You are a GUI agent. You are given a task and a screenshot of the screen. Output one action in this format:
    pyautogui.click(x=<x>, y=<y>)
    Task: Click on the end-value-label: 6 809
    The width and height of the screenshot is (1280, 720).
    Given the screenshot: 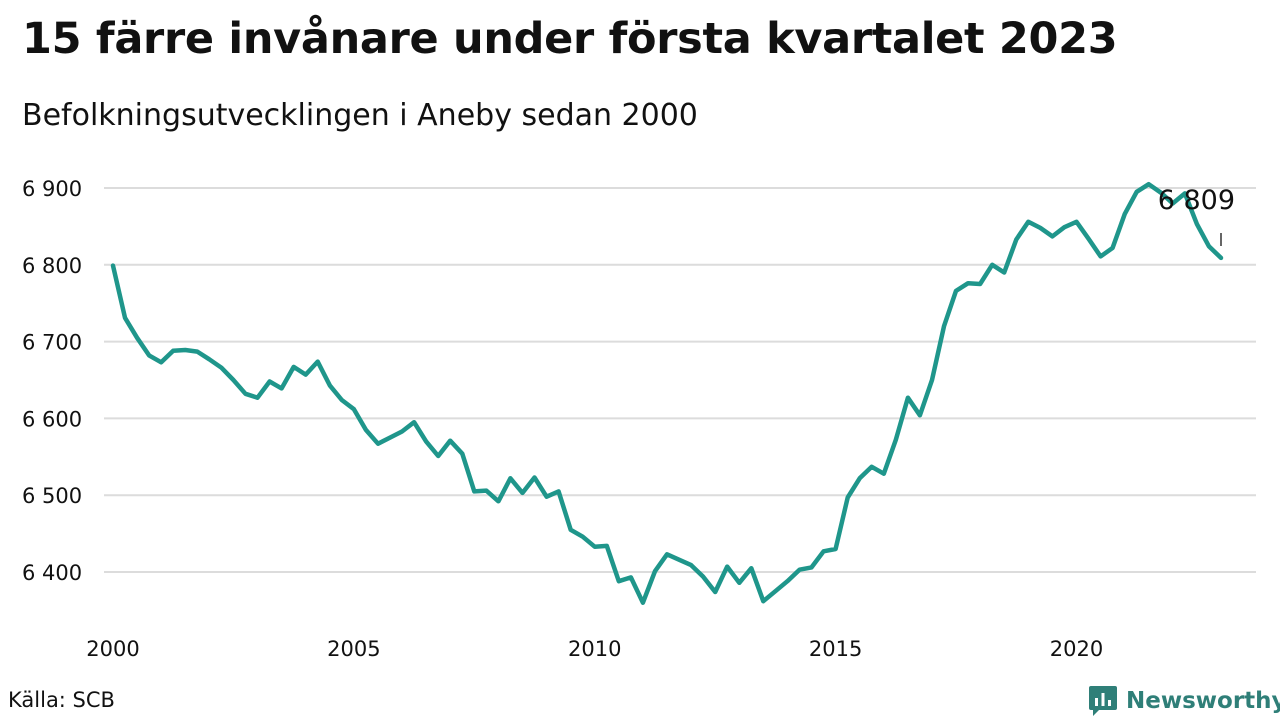 What is the action you would take?
    pyautogui.click(x=1196, y=200)
    